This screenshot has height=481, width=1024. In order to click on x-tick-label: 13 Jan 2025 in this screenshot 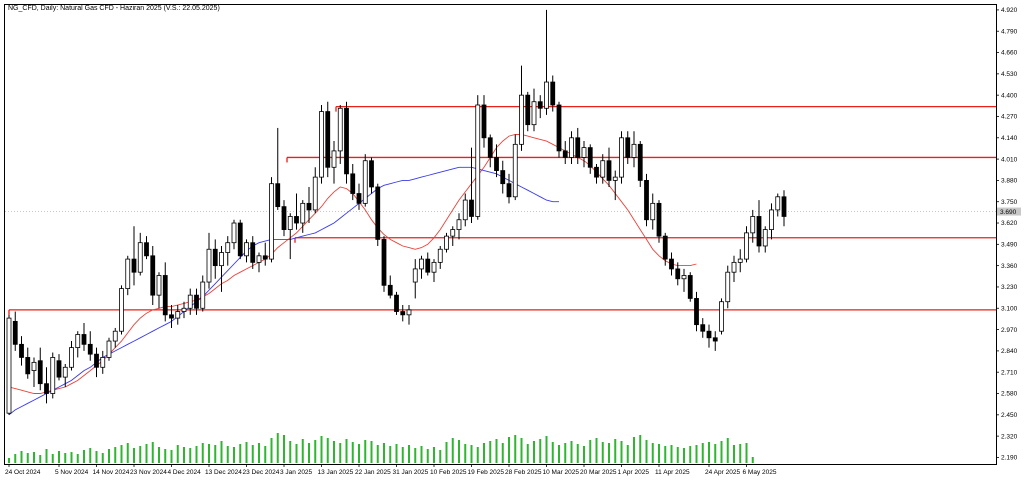, I will do `click(336, 472)`.